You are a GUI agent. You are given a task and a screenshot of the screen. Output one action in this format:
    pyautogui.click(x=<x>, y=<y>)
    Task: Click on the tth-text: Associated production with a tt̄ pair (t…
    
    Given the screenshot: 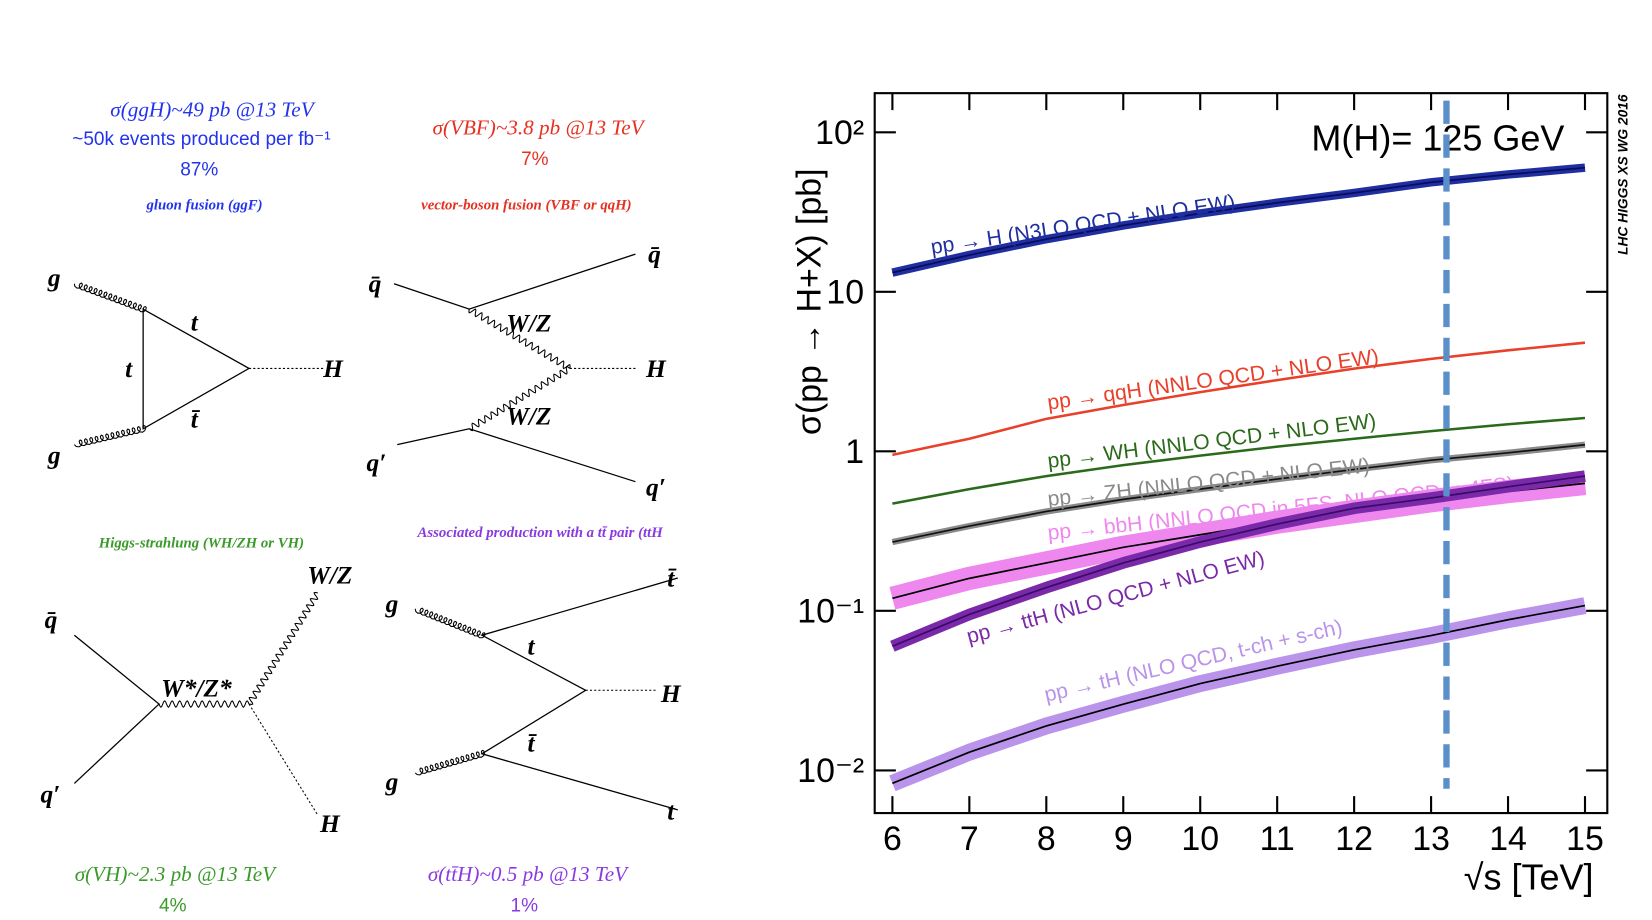 What is the action you would take?
    pyautogui.click(x=540, y=721)
    